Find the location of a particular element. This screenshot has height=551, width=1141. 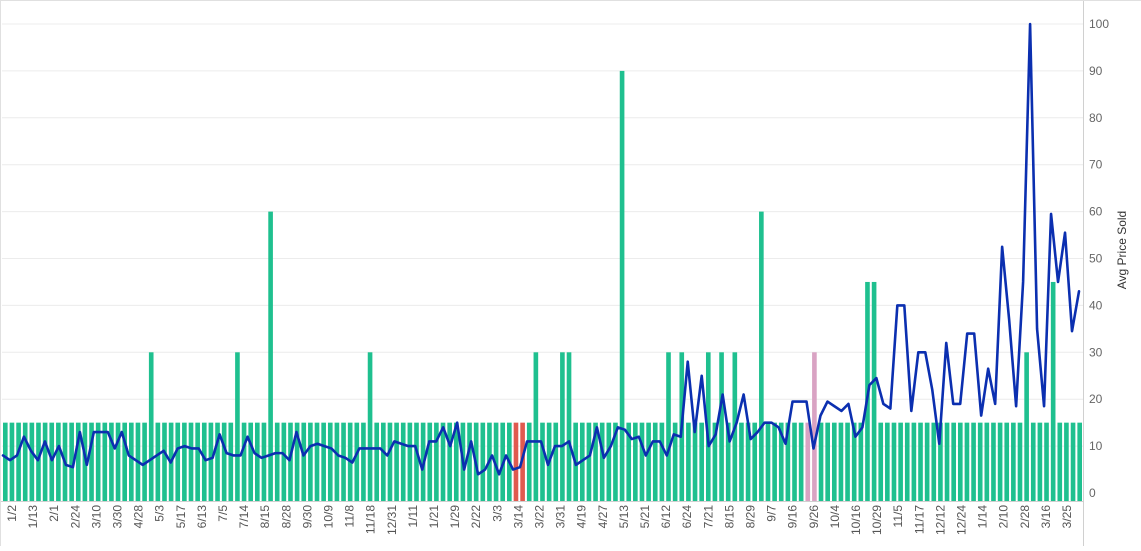

x-tick-label: 3/22 is located at coordinates (540, 517).